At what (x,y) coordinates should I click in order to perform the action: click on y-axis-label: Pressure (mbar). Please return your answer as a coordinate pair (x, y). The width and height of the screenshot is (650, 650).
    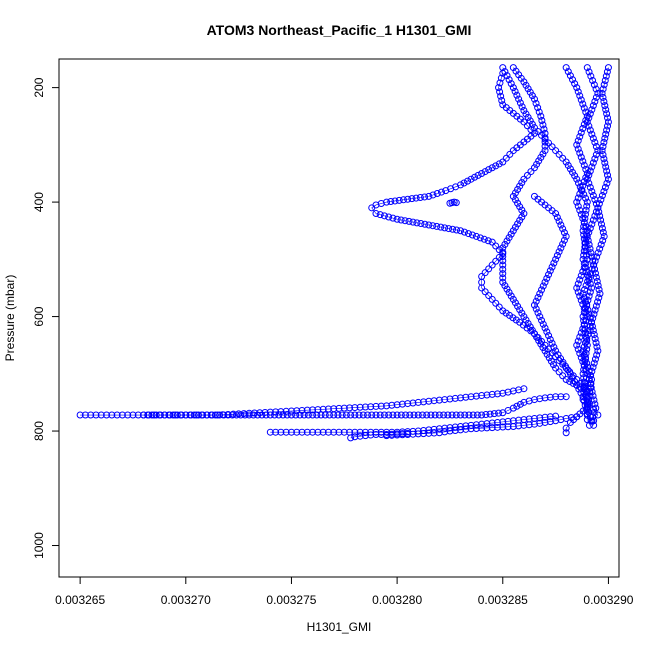
    Looking at the image, I should click on (10, 318).